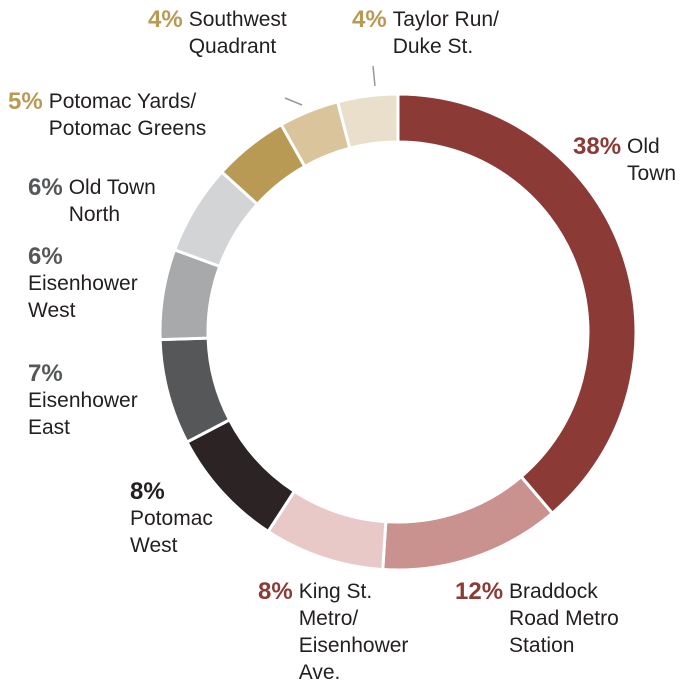 This screenshot has width=698, height=688. I want to click on slice-label: 6% Eisenhower West, so click(98, 283).